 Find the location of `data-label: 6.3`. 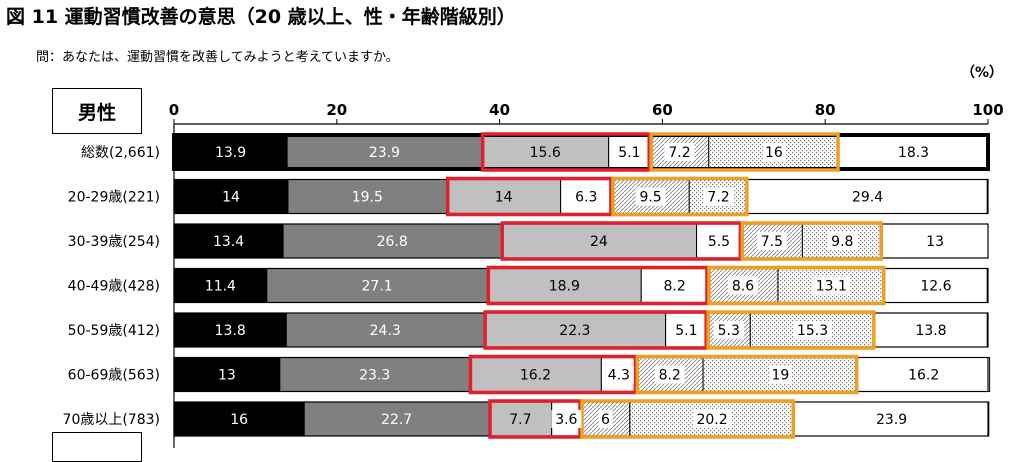

data-label: 6.3 is located at coordinates (586, 198).